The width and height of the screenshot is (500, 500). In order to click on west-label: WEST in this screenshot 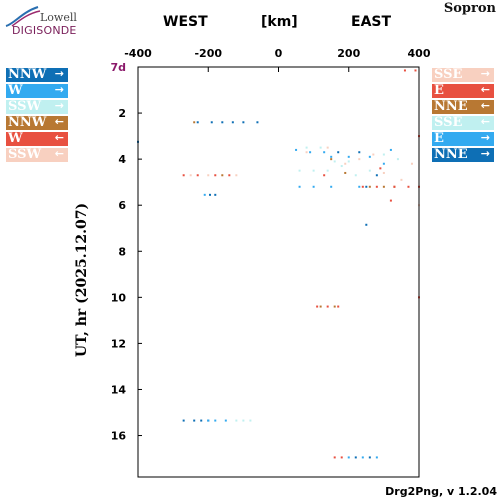, I will do `click(185, 22)`.